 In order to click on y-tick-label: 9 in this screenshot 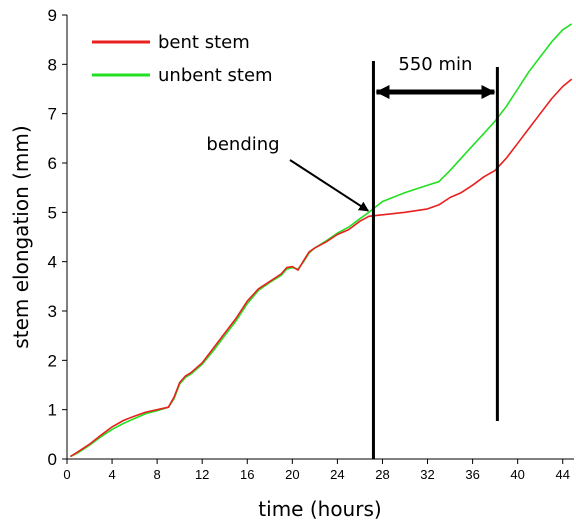, I will do `click(52, 15)`.